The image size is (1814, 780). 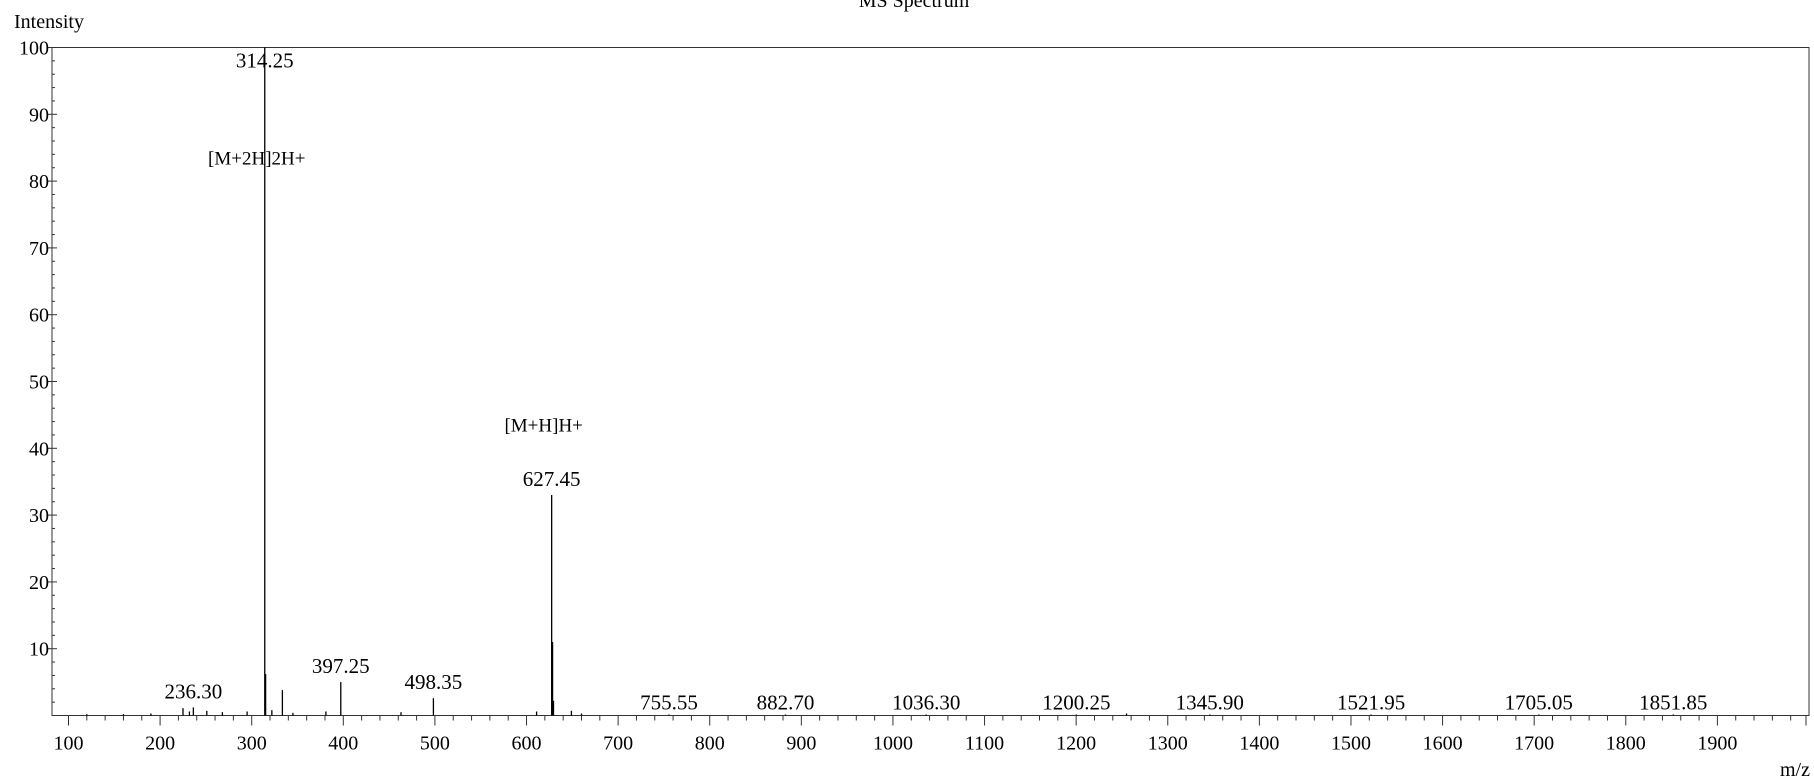 What do you see at coordinates (39, 383) in the screenshot?
I see `y-tick-label: 50` at bounding box center [39, 383].